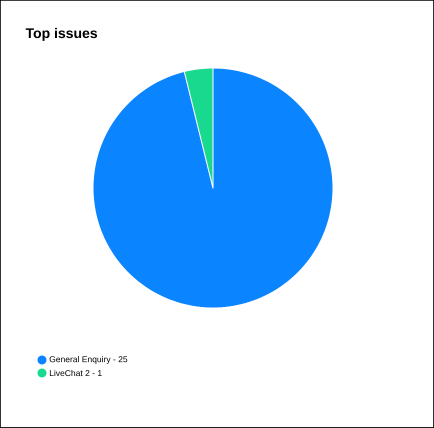 The image size is (434, 428). What do you see at coordinates (72, 373) in the screenshot?
I see `legend-label: LiveChat 2 -` at bounding box center [72, 373].